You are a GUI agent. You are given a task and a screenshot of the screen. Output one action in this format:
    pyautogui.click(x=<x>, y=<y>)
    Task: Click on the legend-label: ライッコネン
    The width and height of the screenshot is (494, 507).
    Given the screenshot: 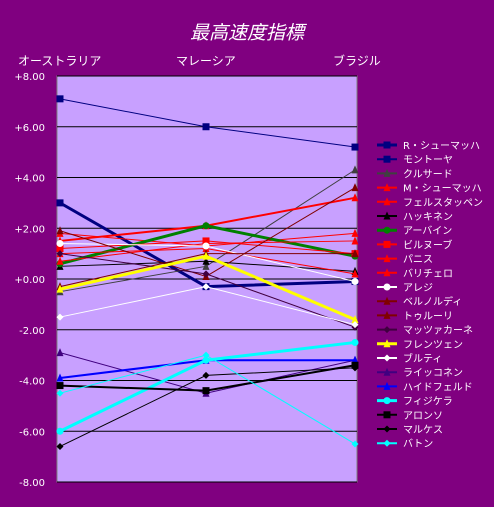 What is the action you would take?
    pyautogui.click(x=433, y=373)
    